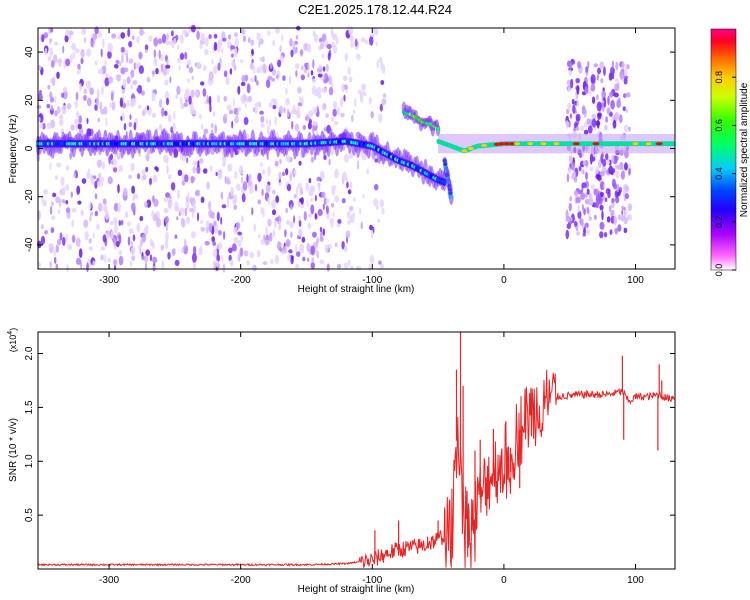 The height and width of the screenshot is (600, 750). What do you see at coordinates (29, 407) in the screenshot?
I see `snr-y-tick-label: 1.5` at bounding box center [29, 407].